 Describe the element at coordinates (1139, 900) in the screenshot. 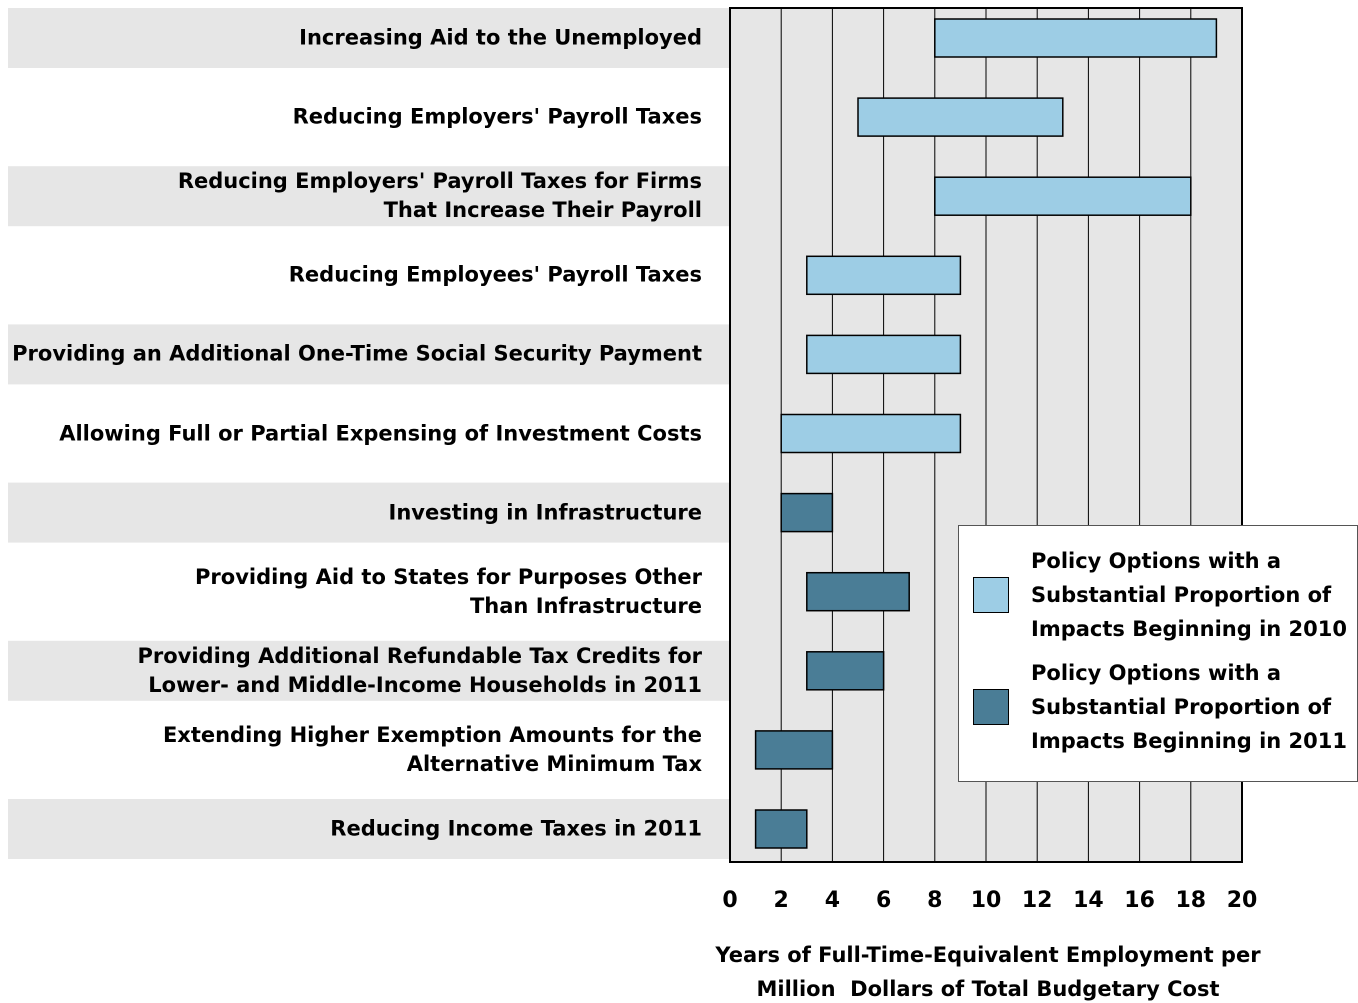

I see `x-tick-label: 16` at that location.